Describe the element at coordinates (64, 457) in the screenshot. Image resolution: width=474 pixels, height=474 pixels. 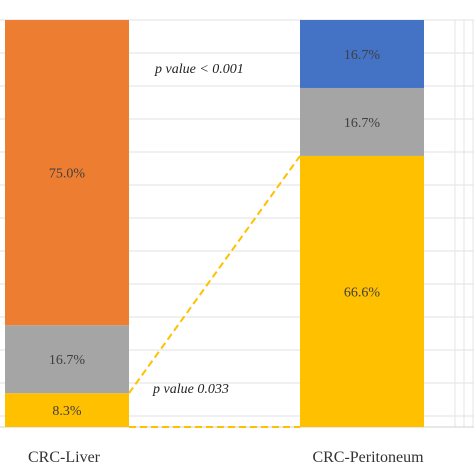
I see `x-tick-label-crc-liver: CRC-Liver` at that location.